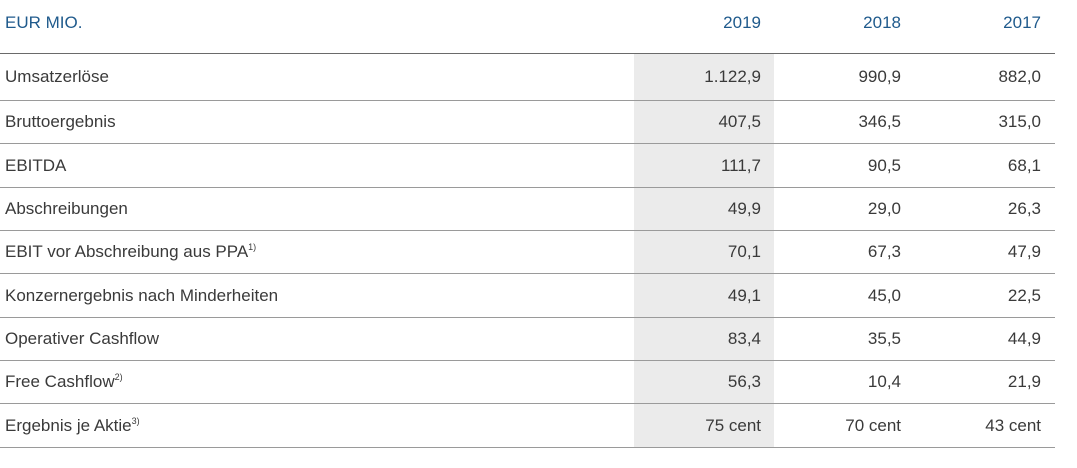  I want to click on row-label-text: Konzernergebnis nach Minderheiten, so click(142, 295).